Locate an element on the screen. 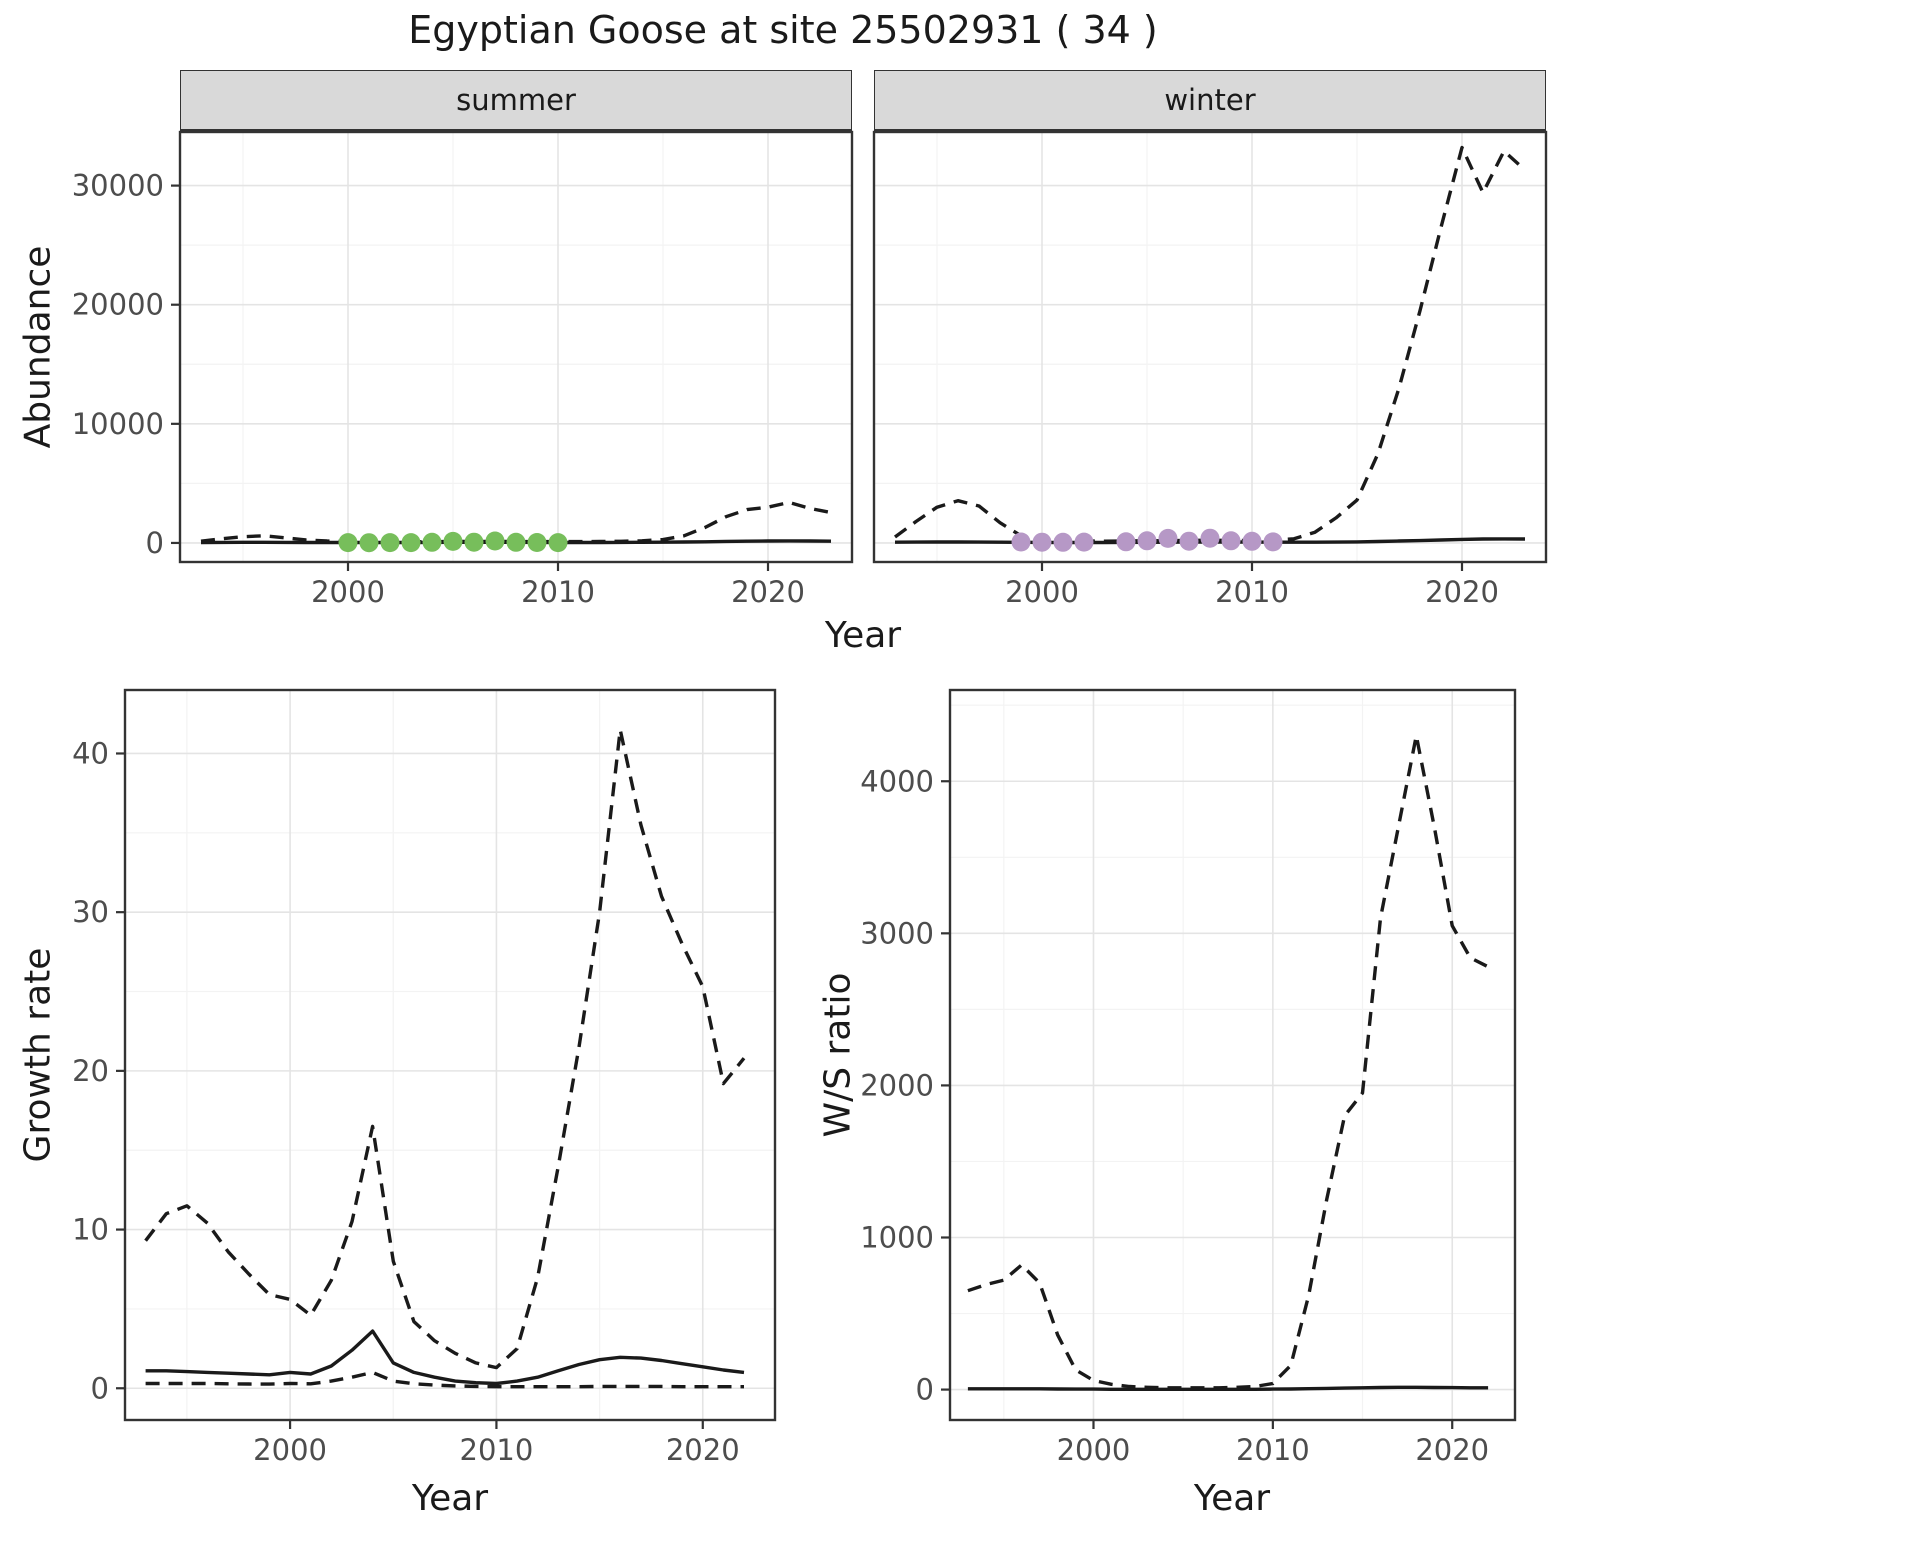  y-tick-label: 10000 is located at coordinates (118, 424).